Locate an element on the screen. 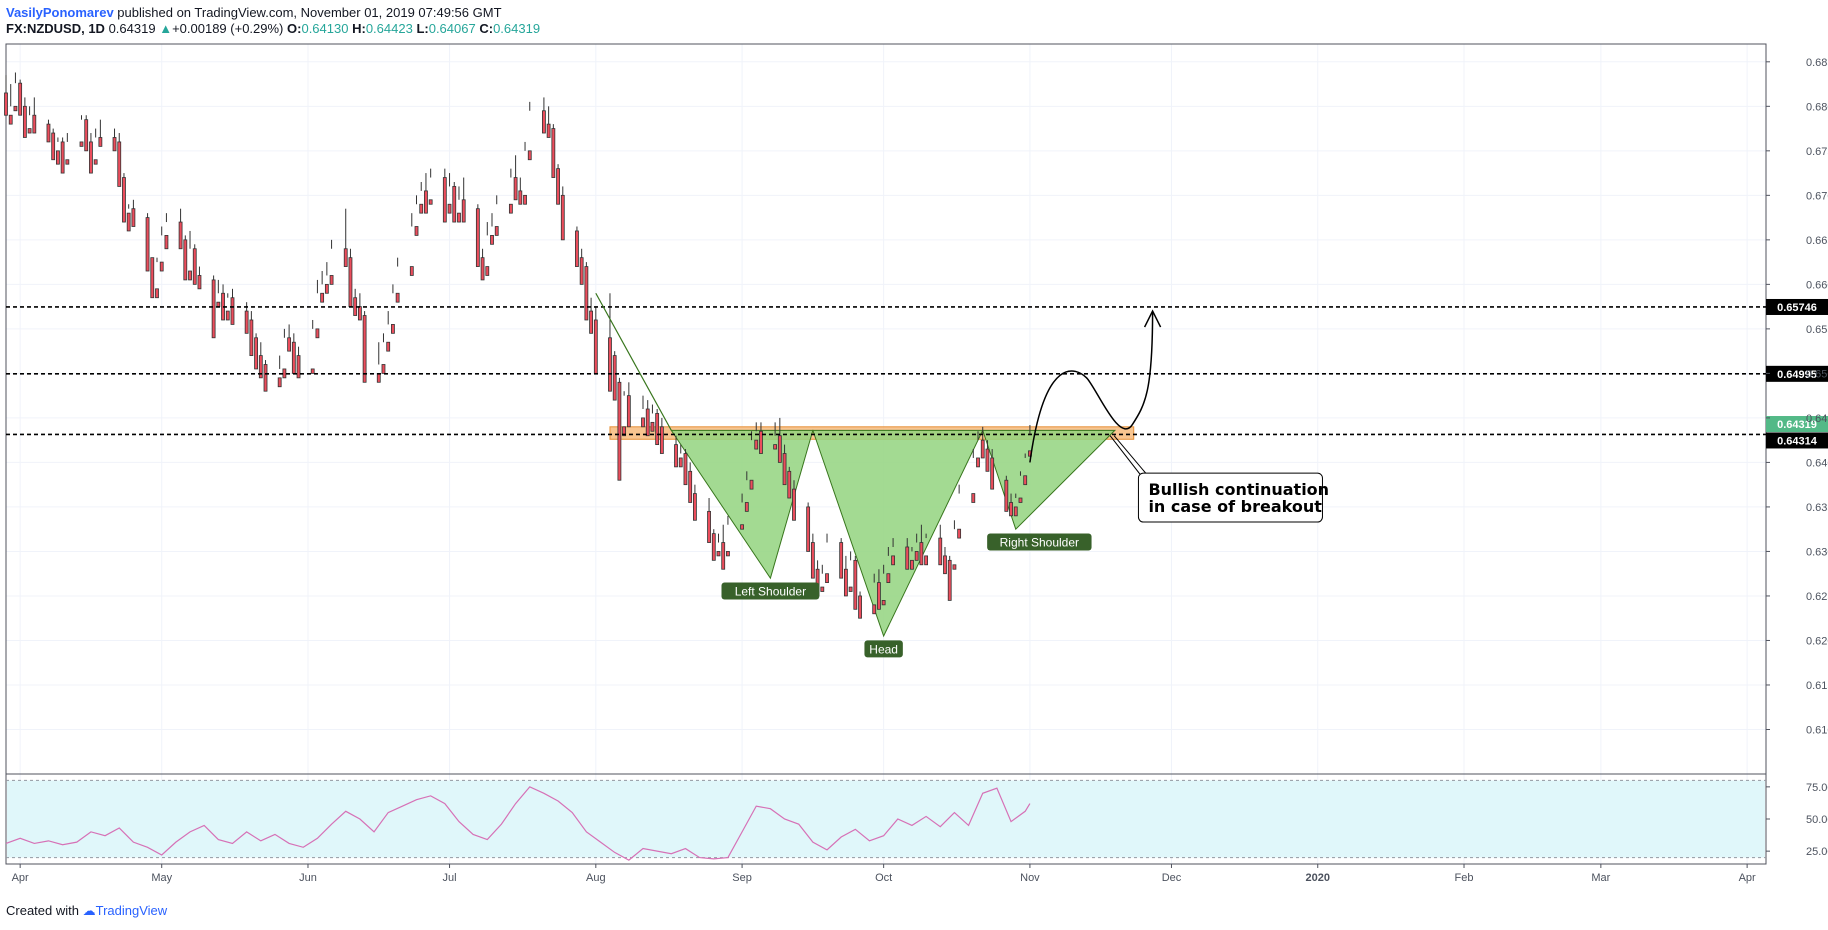  tradingview-link: TradingView is located at coordinates (131, 910).